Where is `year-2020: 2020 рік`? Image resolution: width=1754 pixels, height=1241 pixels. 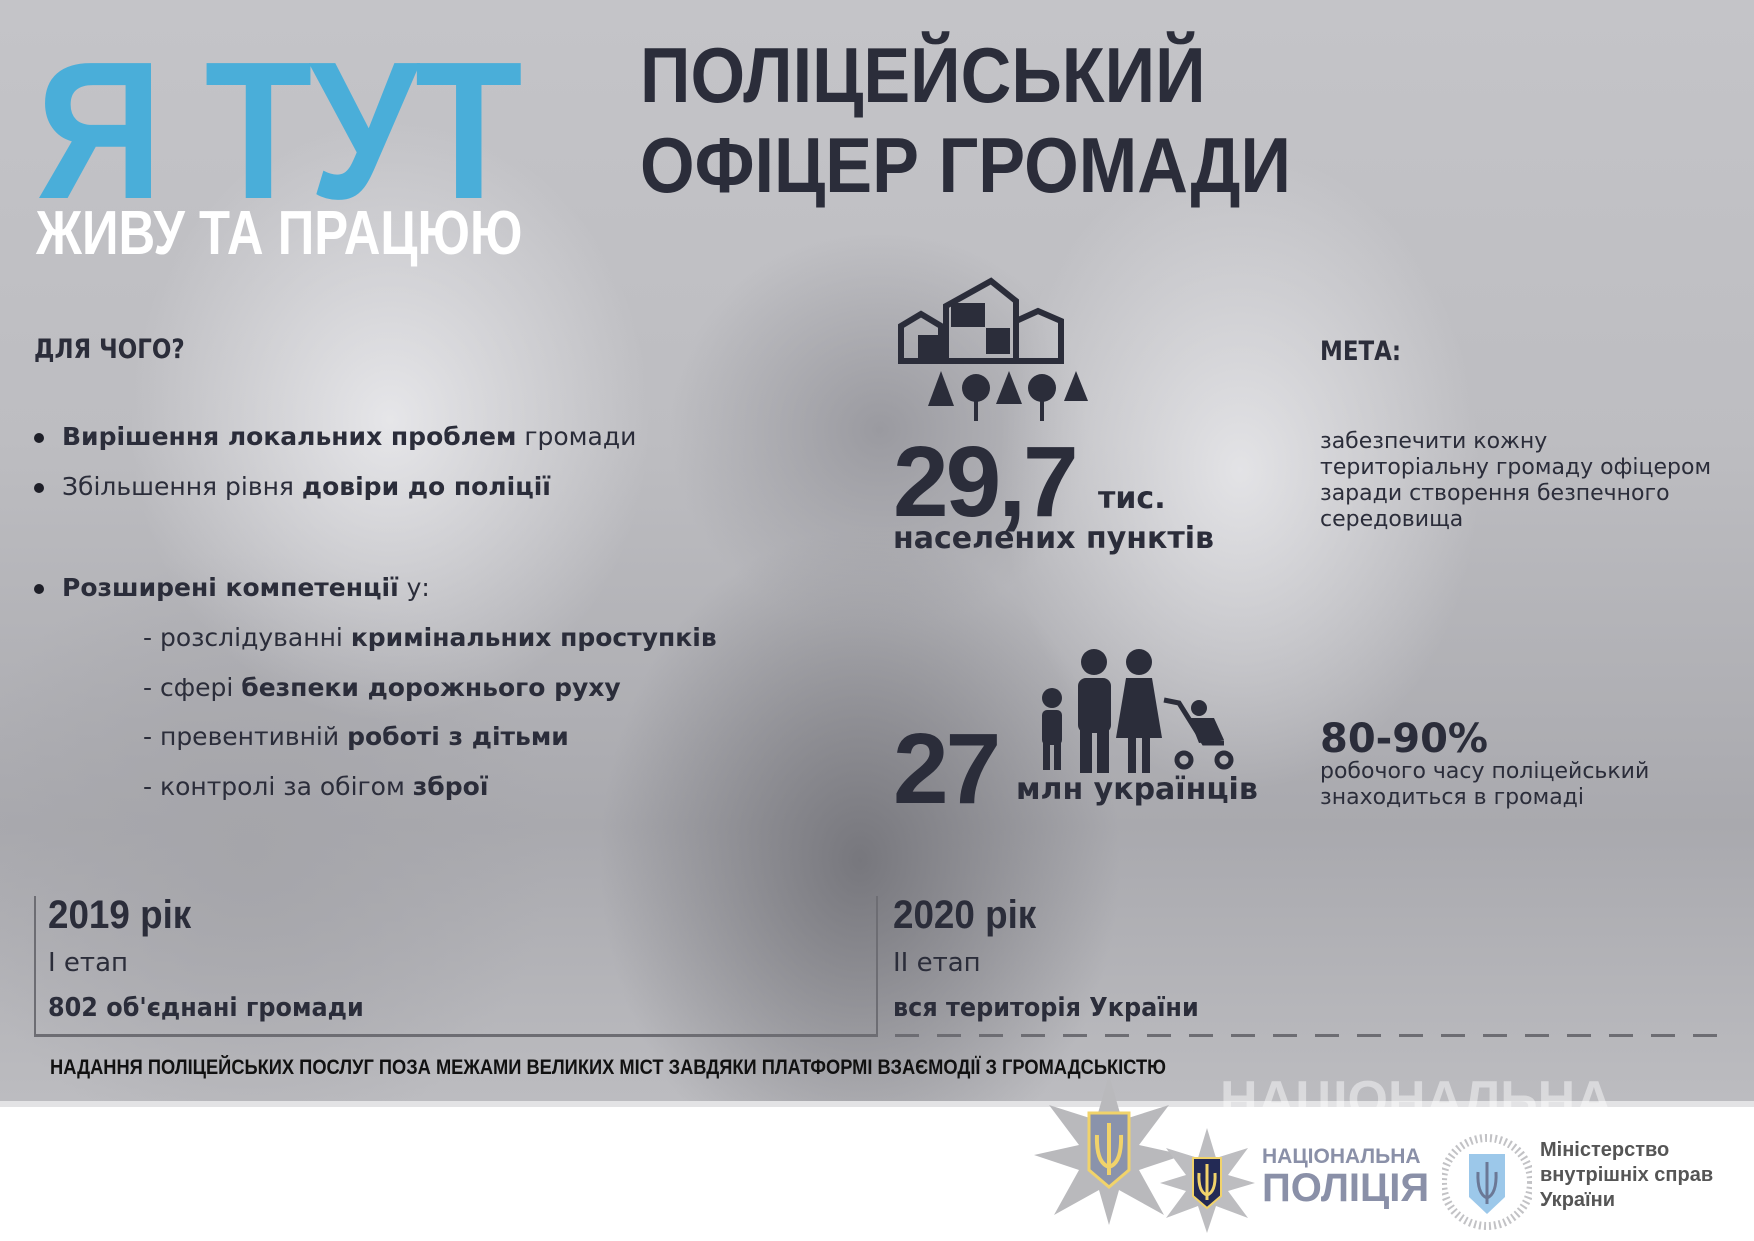 year-2020: 2020 рік is located at coordinates (965, 915).